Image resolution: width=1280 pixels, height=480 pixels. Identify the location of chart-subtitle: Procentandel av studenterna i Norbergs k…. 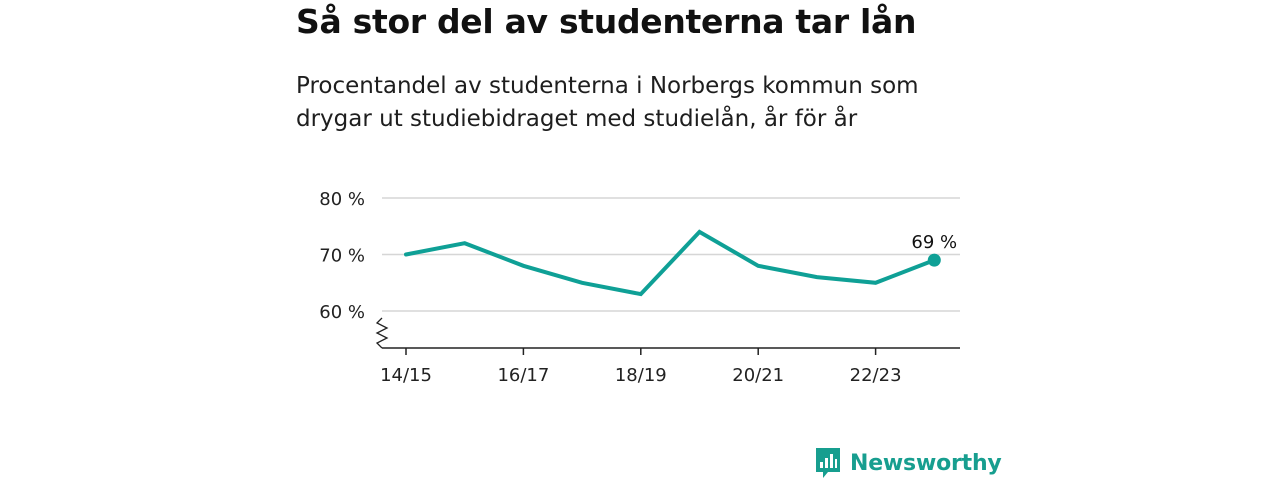
(607, 102).